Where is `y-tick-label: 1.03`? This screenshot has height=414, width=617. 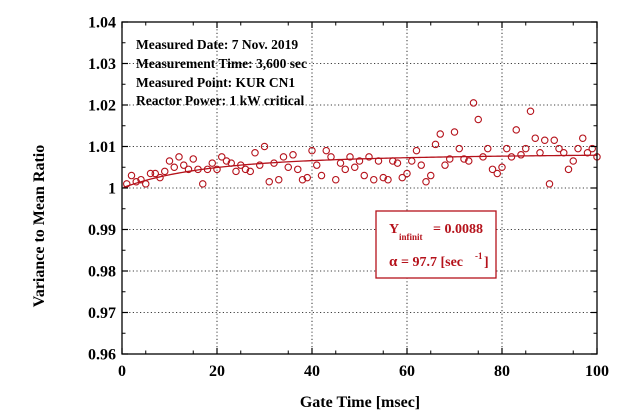 y-tick-label: 1.03 is located at coordinates (102, 64).